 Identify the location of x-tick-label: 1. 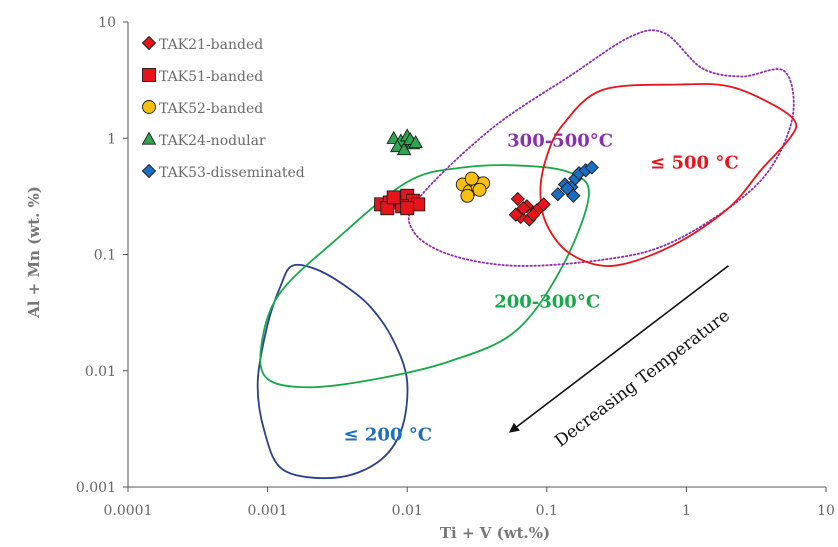
(686, 511).